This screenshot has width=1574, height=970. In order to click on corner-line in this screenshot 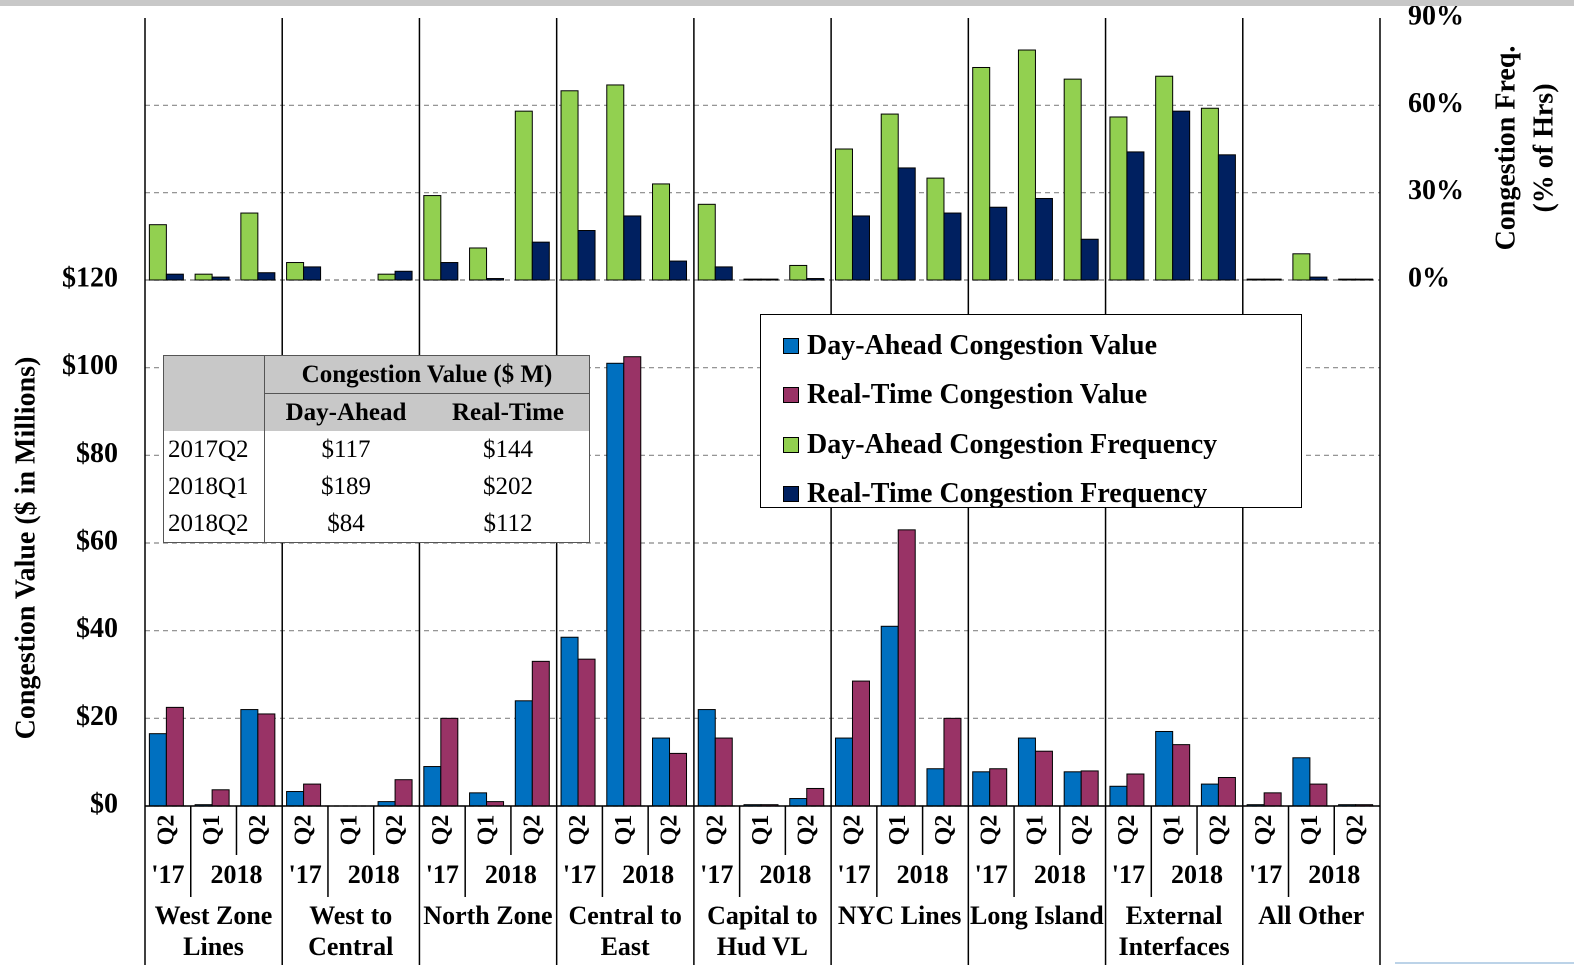, I will do `click(1484, 963)`.